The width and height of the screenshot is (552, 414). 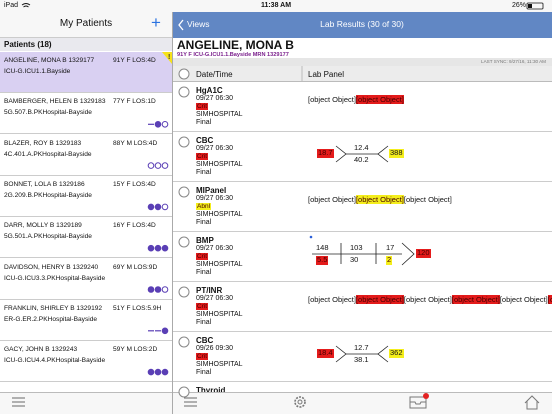 I want to click on patient-name: DARR, MOLLY B 1329189, so click(x=43, y=226).